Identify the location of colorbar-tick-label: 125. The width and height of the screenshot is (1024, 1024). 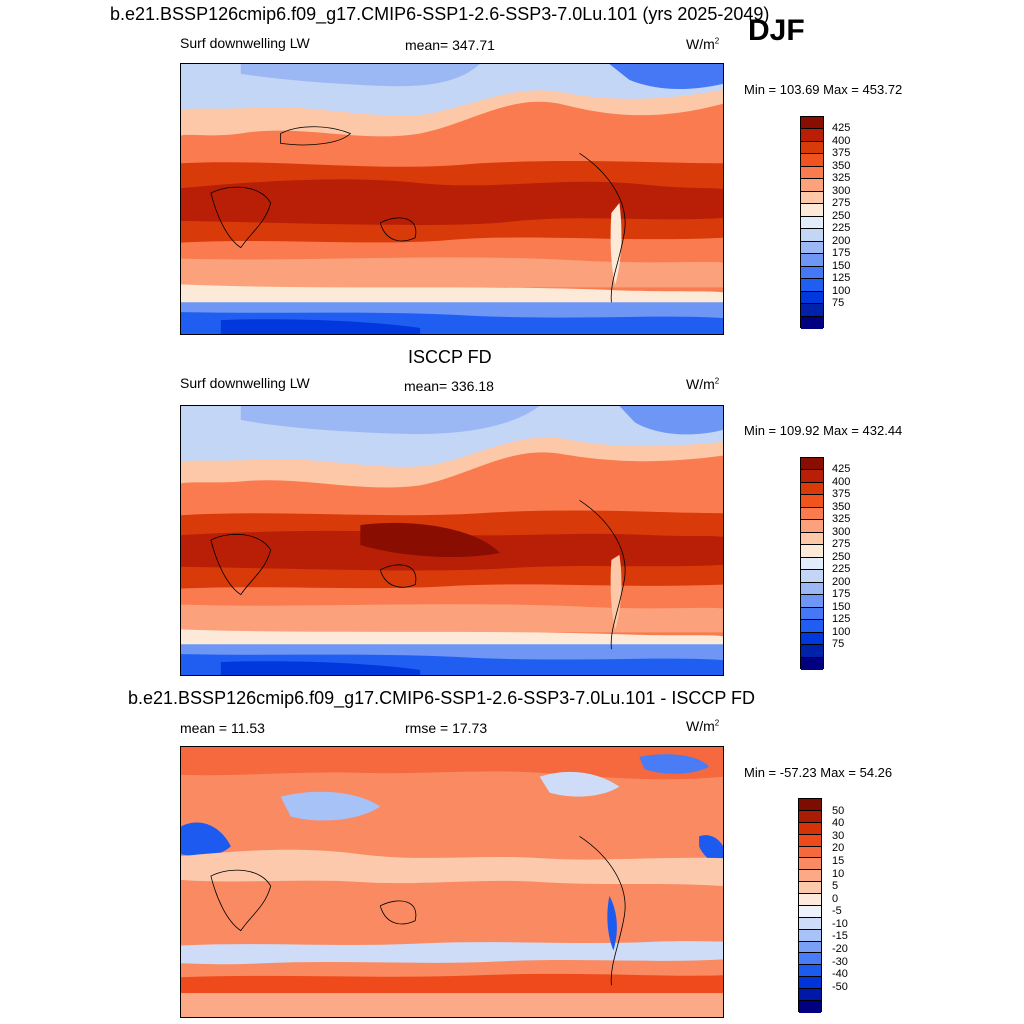
(841, 278).